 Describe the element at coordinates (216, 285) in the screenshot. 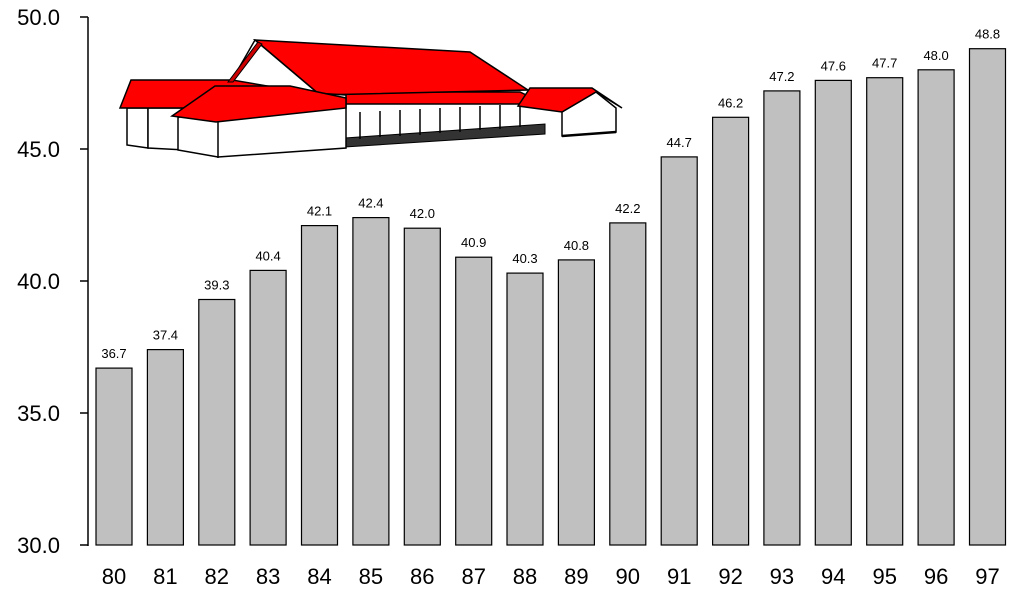

I see `data-label-82: 39.3` at that location.